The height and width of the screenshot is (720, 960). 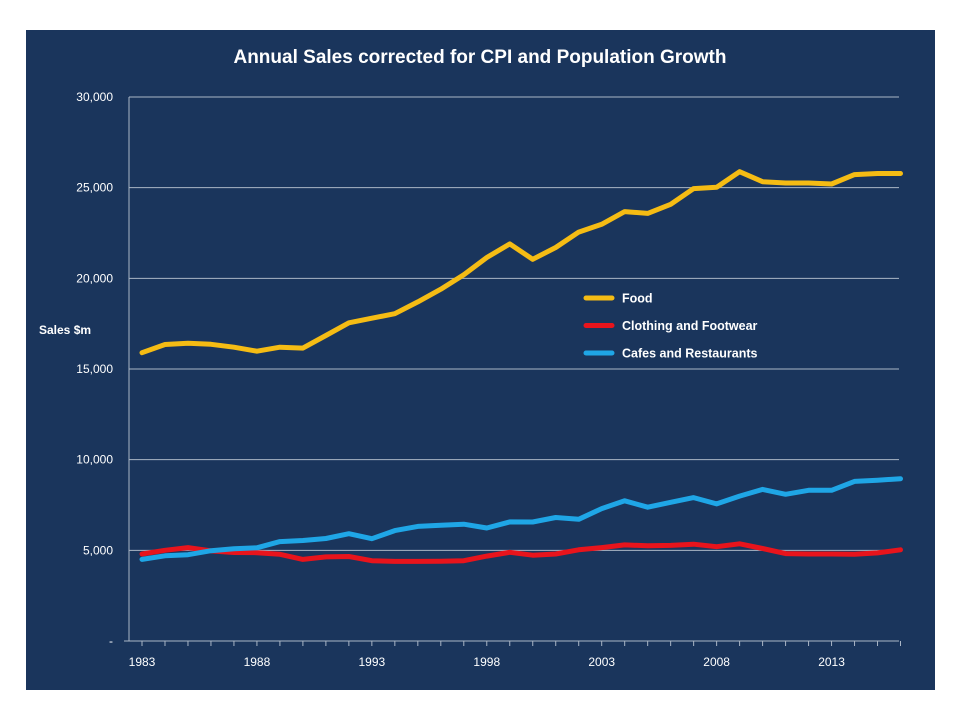 What do you see at coordinates (371, 662) in the screenshot?
I see `x-tick-label: 1993` at bounding box center [371, 662].